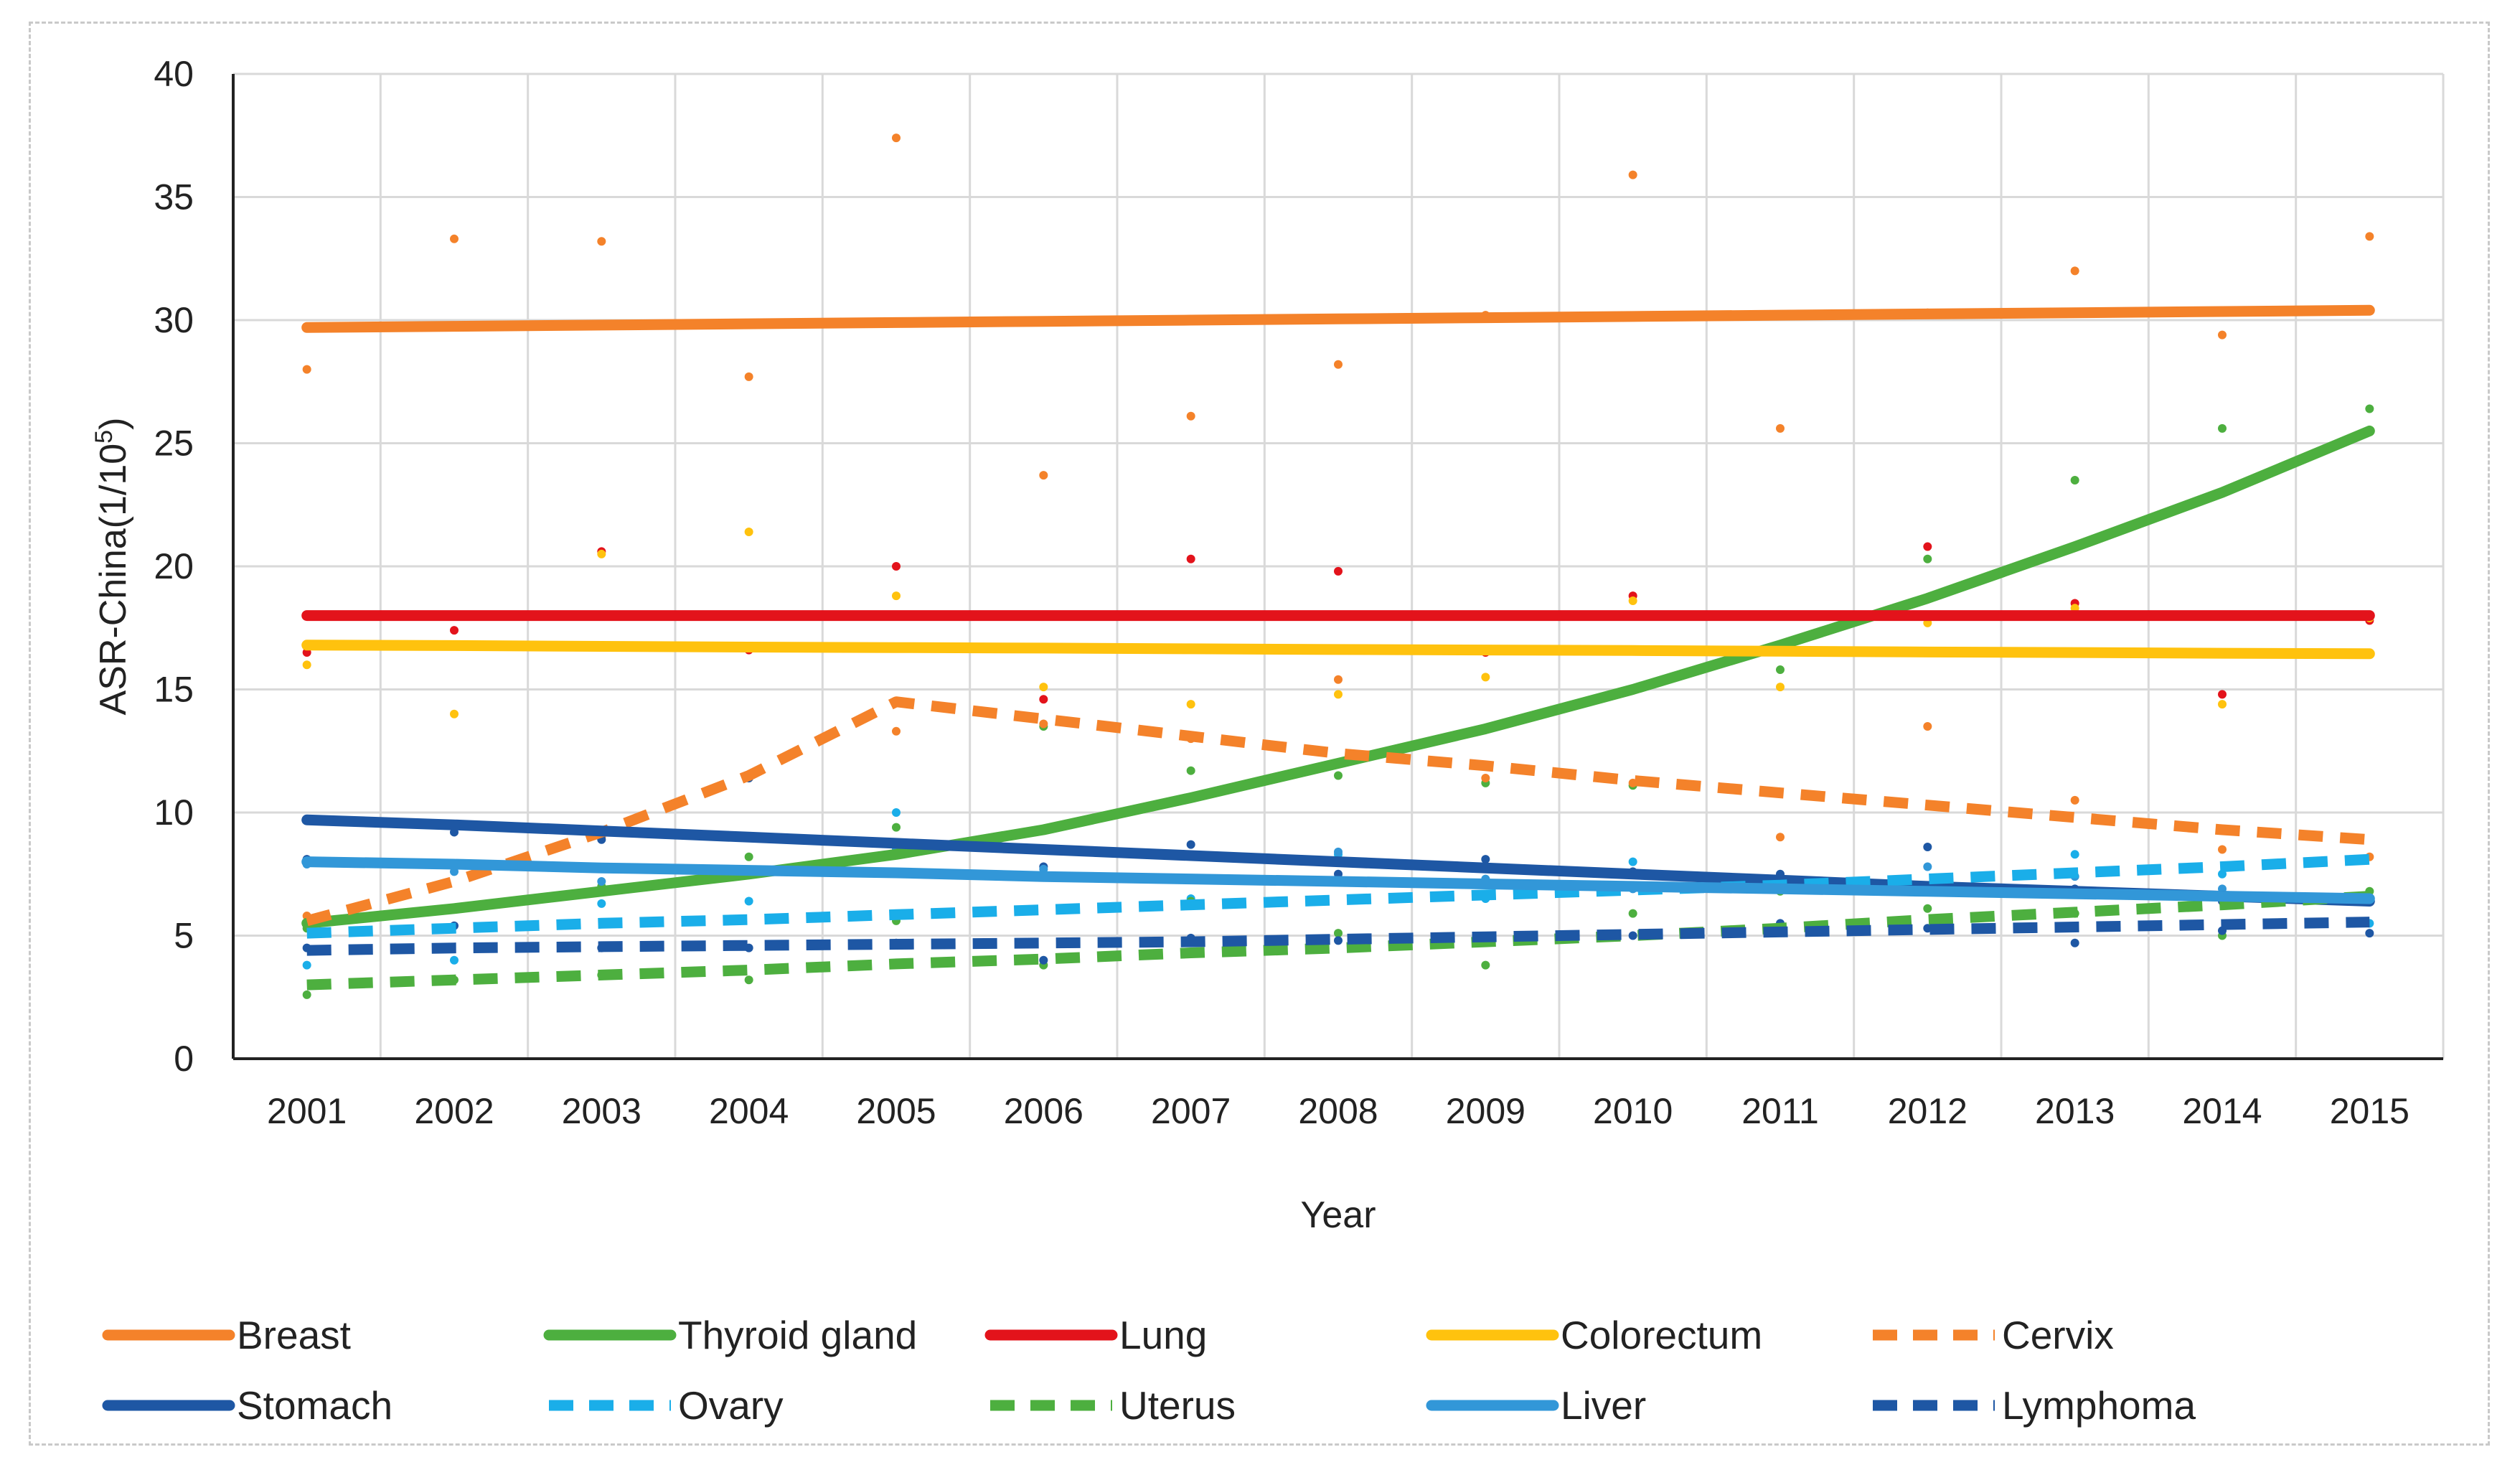  What do you see at coordinates (896, 1111) in the screenshot?
I see `x-tick-label: 2005` at bounding box center [896, 1111].